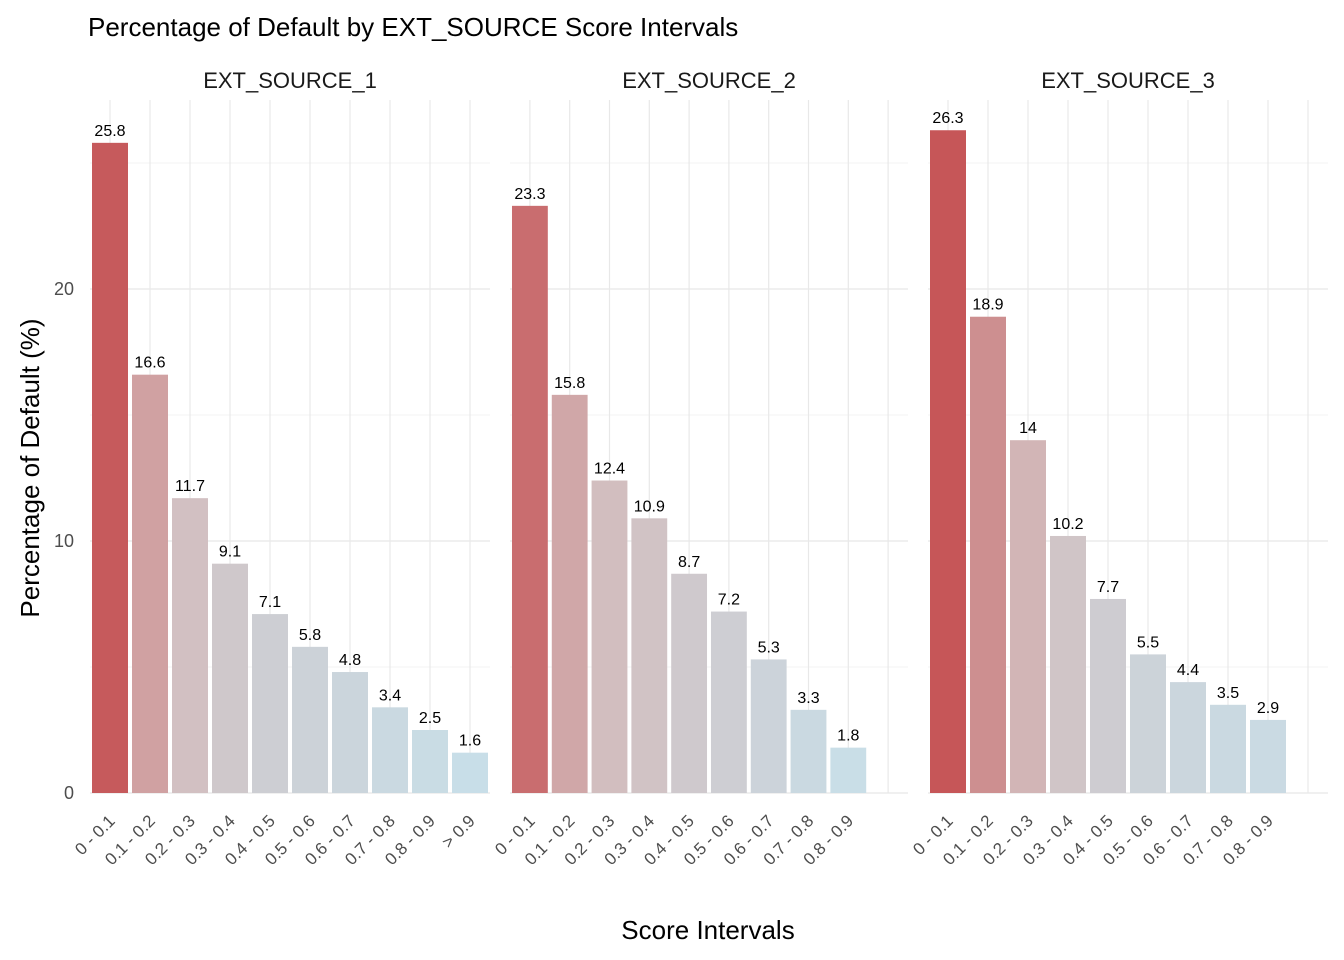 Image resolution: width=1344 pixels, height=960 pixels. What do you see at coordinates (458, 831) in the screenshot?
I see `x-tick-label: > 0.9` at bounding box center [458, 831].